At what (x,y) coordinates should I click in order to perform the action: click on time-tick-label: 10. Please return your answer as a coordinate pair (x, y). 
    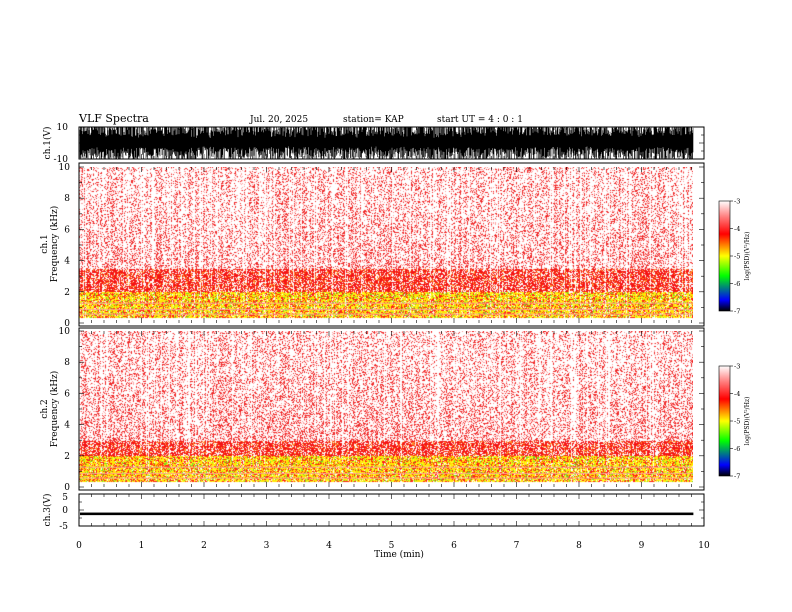
    Looking at the image, I should click on (704, 546).